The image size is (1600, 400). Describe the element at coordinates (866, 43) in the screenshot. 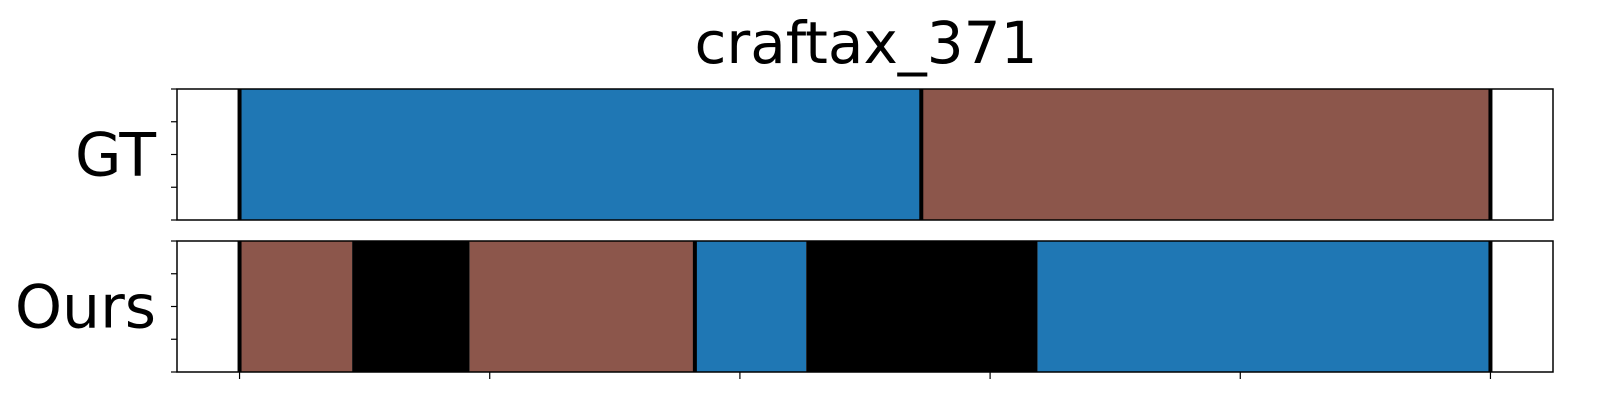

I see `chart-title: craftax_371` at that location.